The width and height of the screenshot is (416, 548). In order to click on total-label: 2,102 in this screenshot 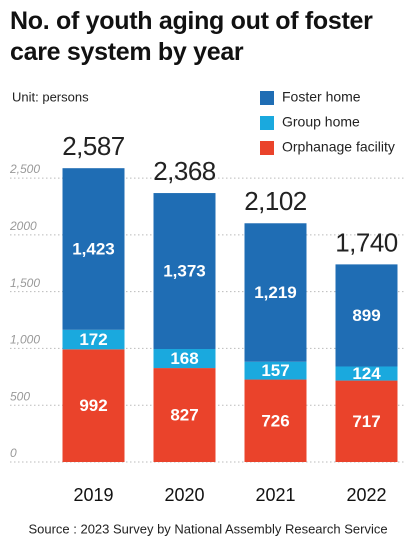, I will do `click(275, 201)`.